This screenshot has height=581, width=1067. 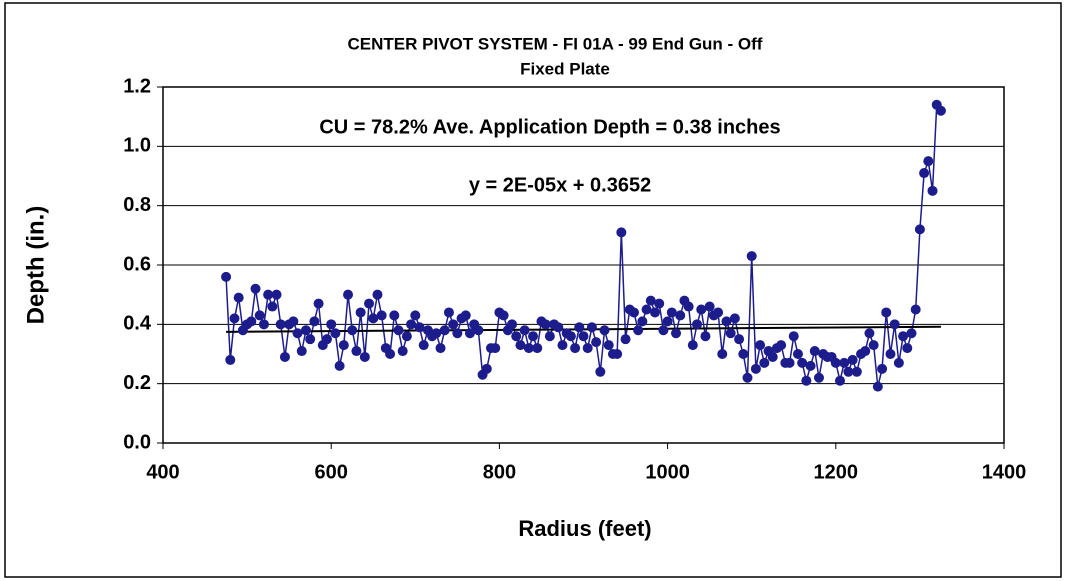 I want to click on y-tick-label: 0.4, so click(x=137, y=324).